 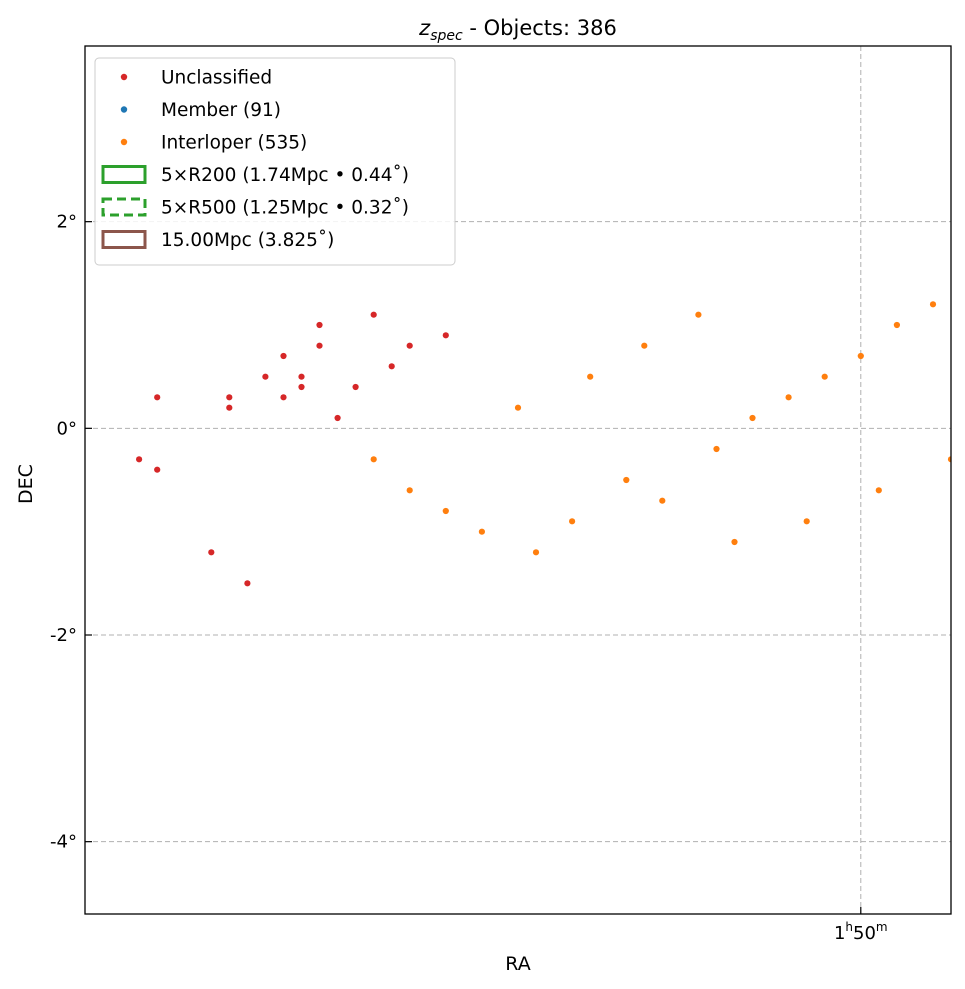 What do you see at coordinates (124, 142) in the screenshot?
I see `interloper-legend-marker` at bounding box center [124, 142].